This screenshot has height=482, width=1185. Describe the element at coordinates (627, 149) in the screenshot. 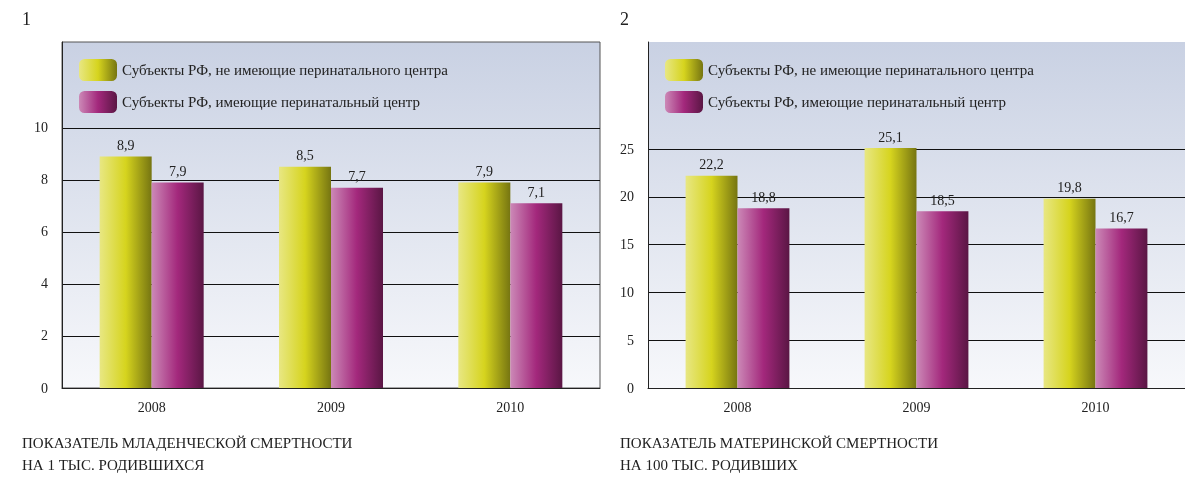

I see `y-tick-label: 25` at that location.